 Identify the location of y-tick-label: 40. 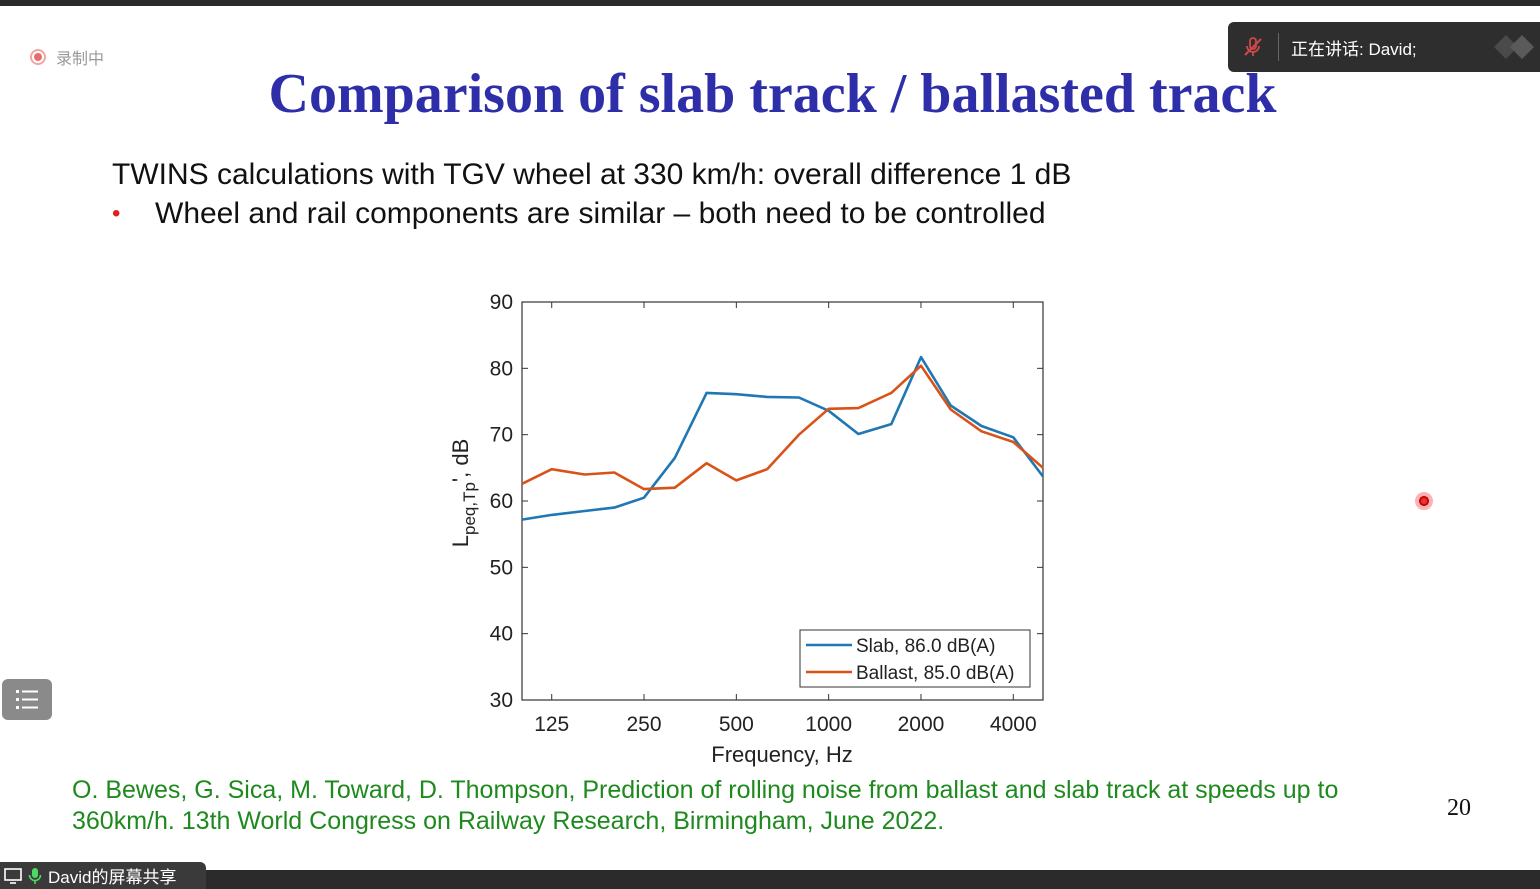
(501, 634).